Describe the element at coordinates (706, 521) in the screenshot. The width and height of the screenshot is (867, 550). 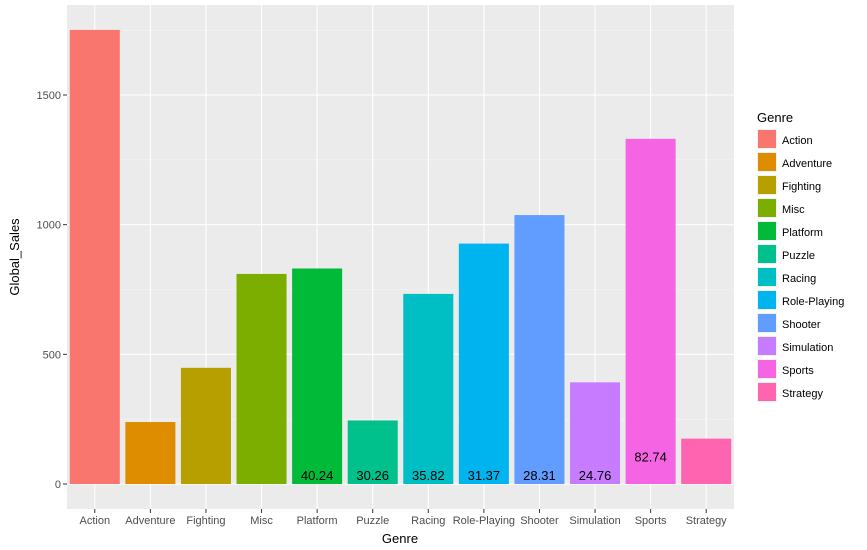
I see `x-tick-label: Strategy` at that location.